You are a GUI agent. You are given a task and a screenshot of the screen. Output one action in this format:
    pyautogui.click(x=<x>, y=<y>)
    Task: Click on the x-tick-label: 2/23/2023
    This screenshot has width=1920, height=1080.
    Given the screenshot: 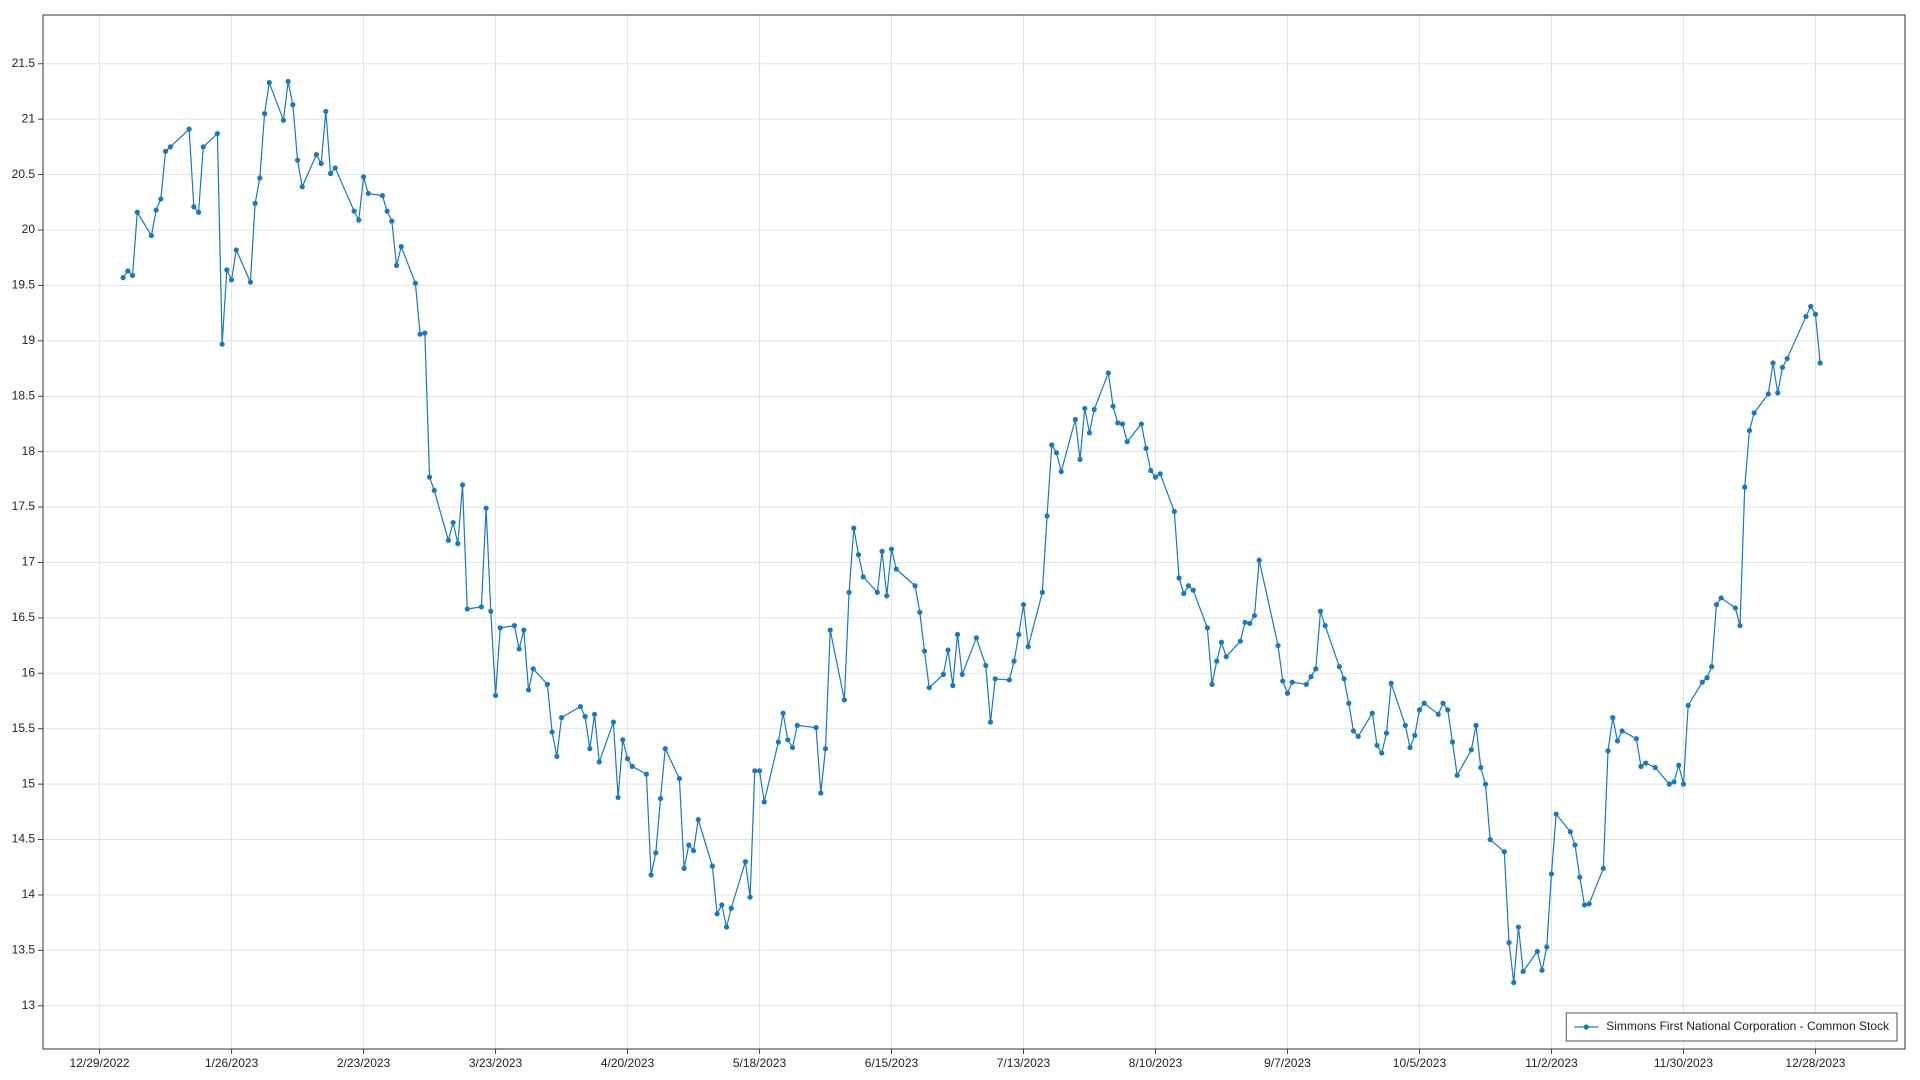 What is the action you would take?
    pyautogui.click(x=364, y=1063)
    